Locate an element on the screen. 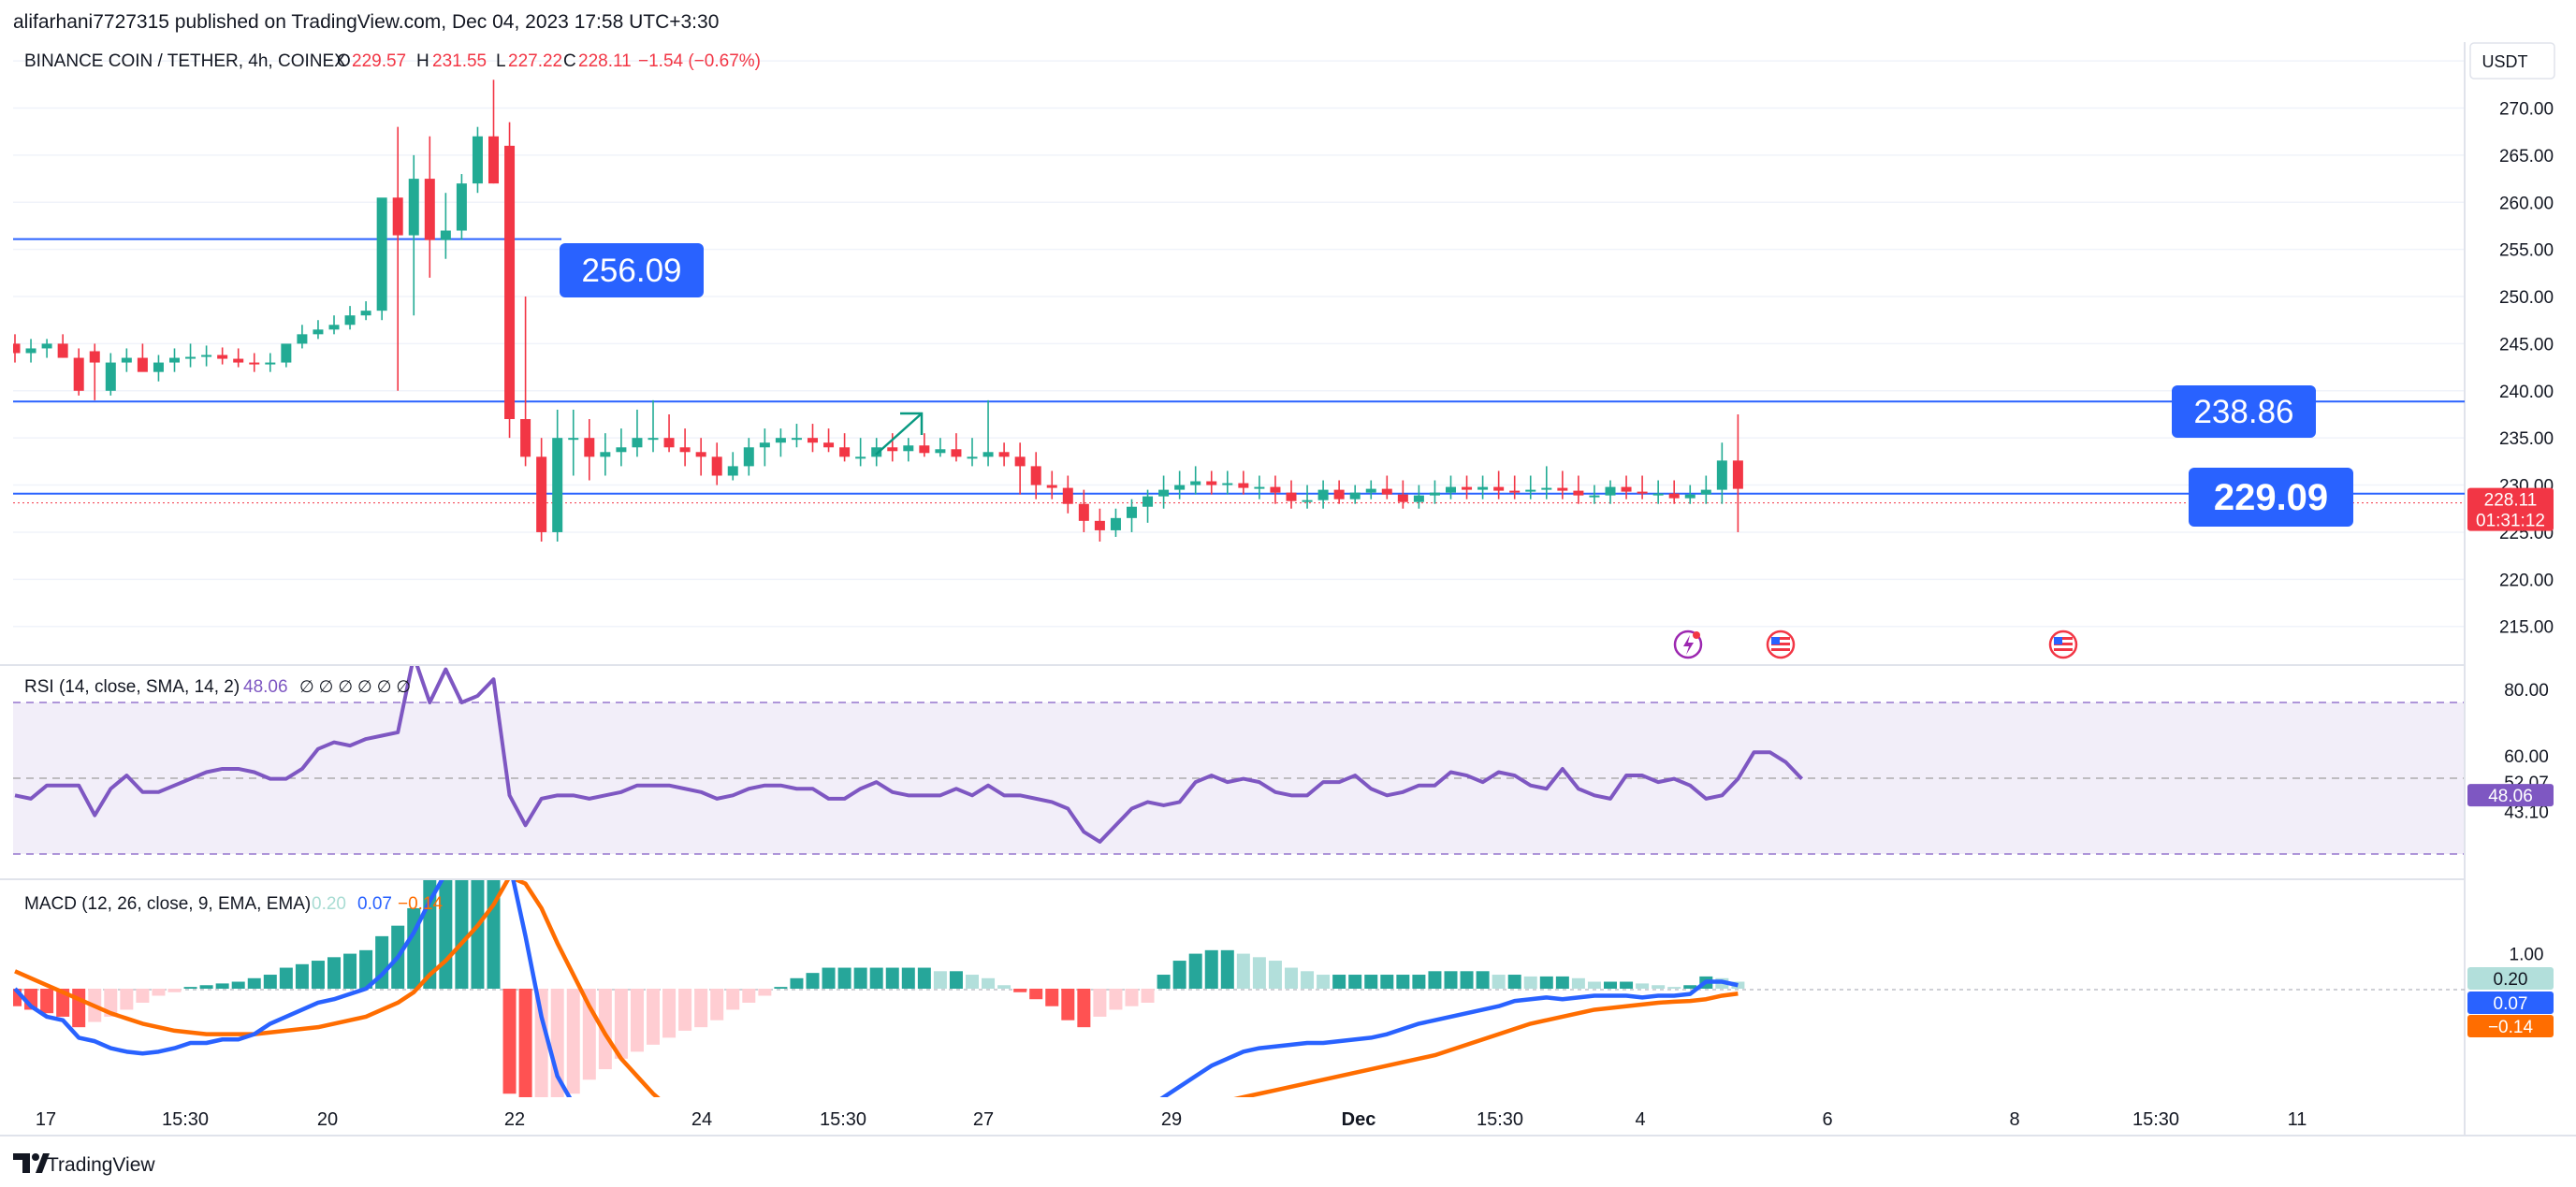 The image size is (2576, 1187). level-label-229: 229.09 is located at coordinates (2271, 497).